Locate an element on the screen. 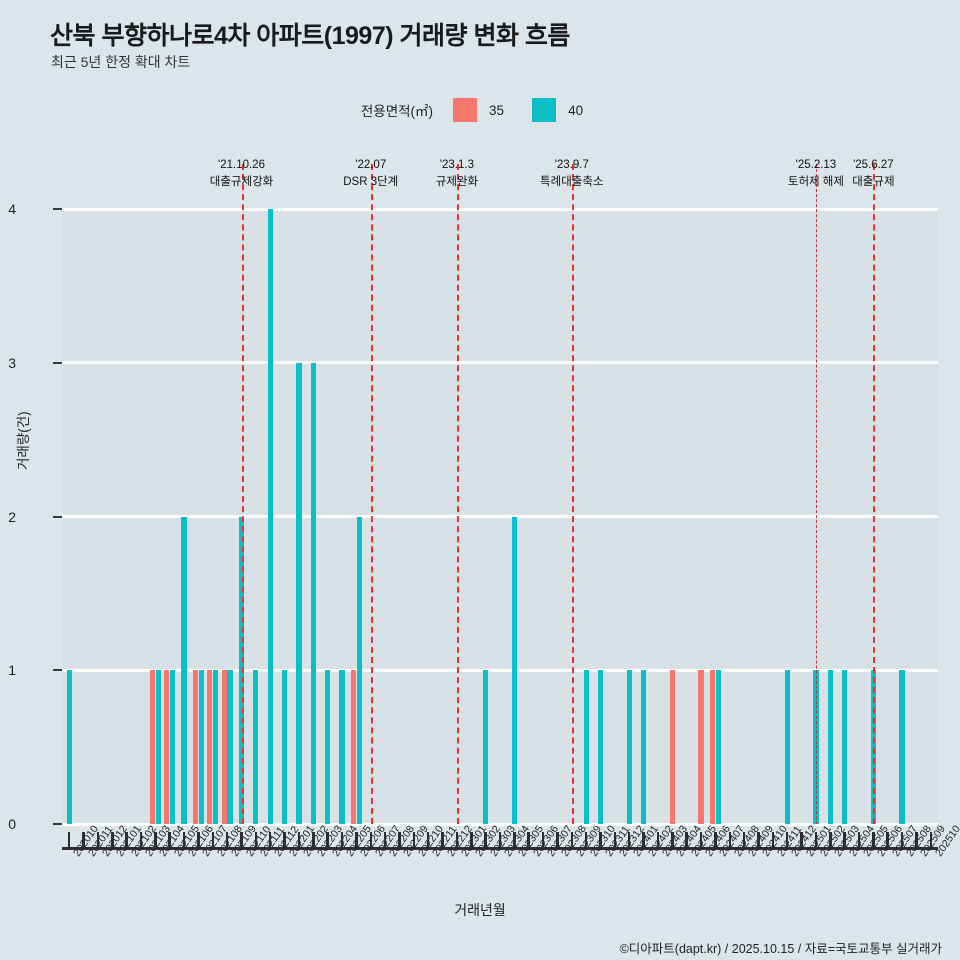 This screenshot has width=960, height=960. page-subtitle: 최근 5년 한정 확대 차트 is located at coordinates (121, 62).